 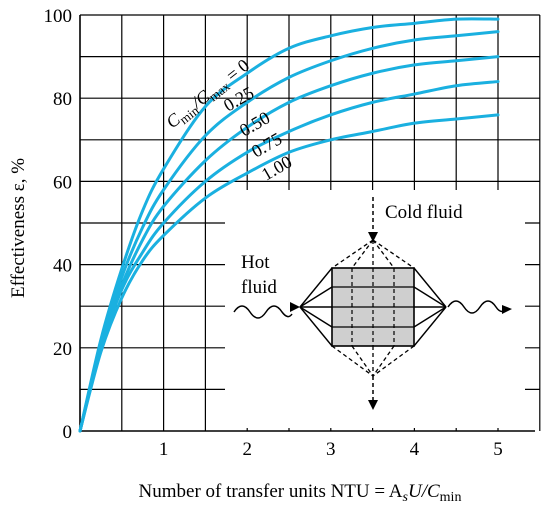 I want to click on y-tick-labels: 0 20 40 60 80 100, so click(x=58, y=224).